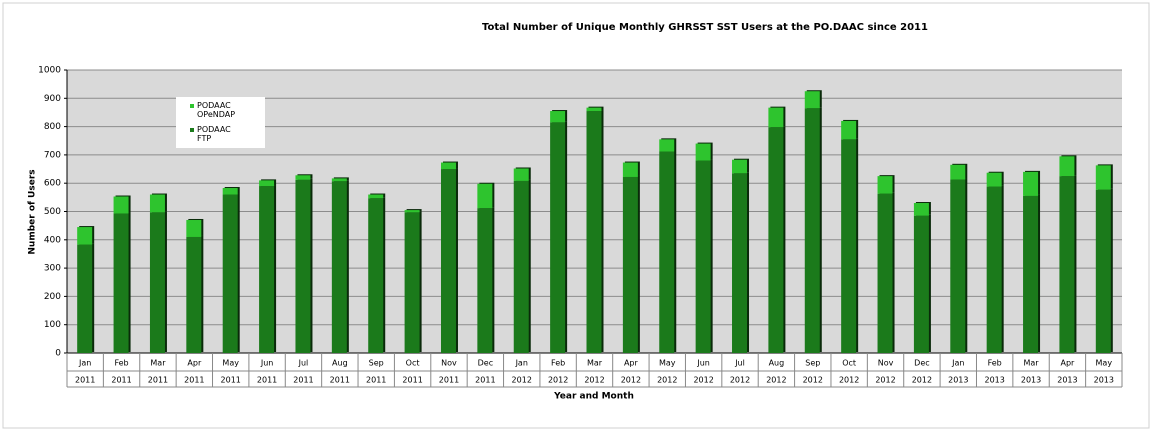 This screenshot has width=1153, height=432. I want to click on y-tick-label: 700, so click(52, 155).